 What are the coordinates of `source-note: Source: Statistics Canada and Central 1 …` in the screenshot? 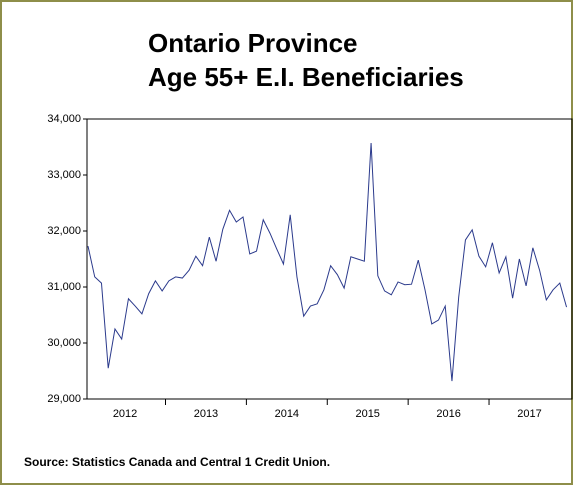 It's located at (177, 462).